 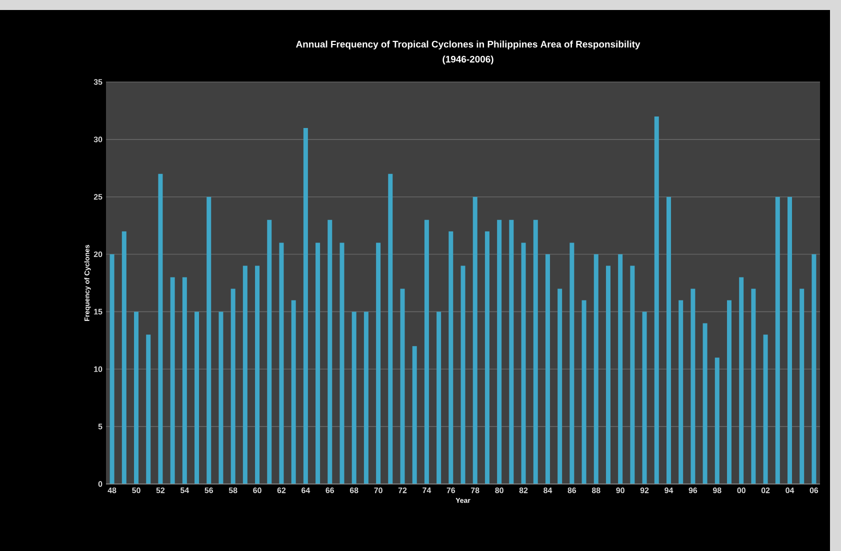 What do you see at coordinates (468, 60) in the screenshot?
I see `chart-subtitle: (1946-2006)` at bounding box center [468, 60].